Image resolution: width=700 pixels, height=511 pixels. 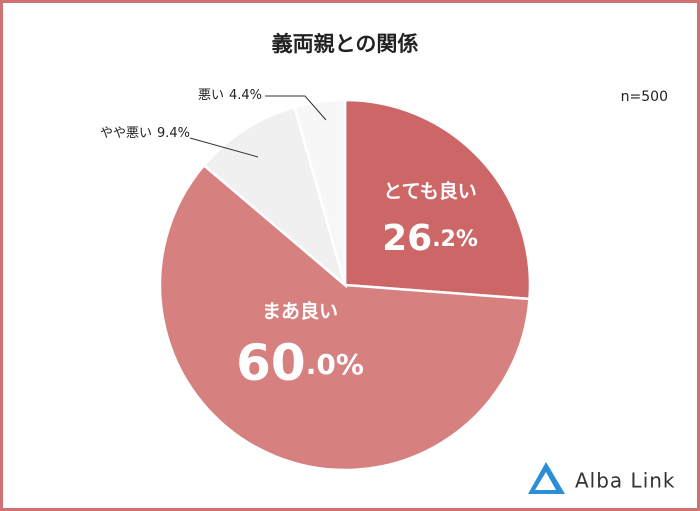 I want to click on logo-icon-inner, so click(x=545, y=481).